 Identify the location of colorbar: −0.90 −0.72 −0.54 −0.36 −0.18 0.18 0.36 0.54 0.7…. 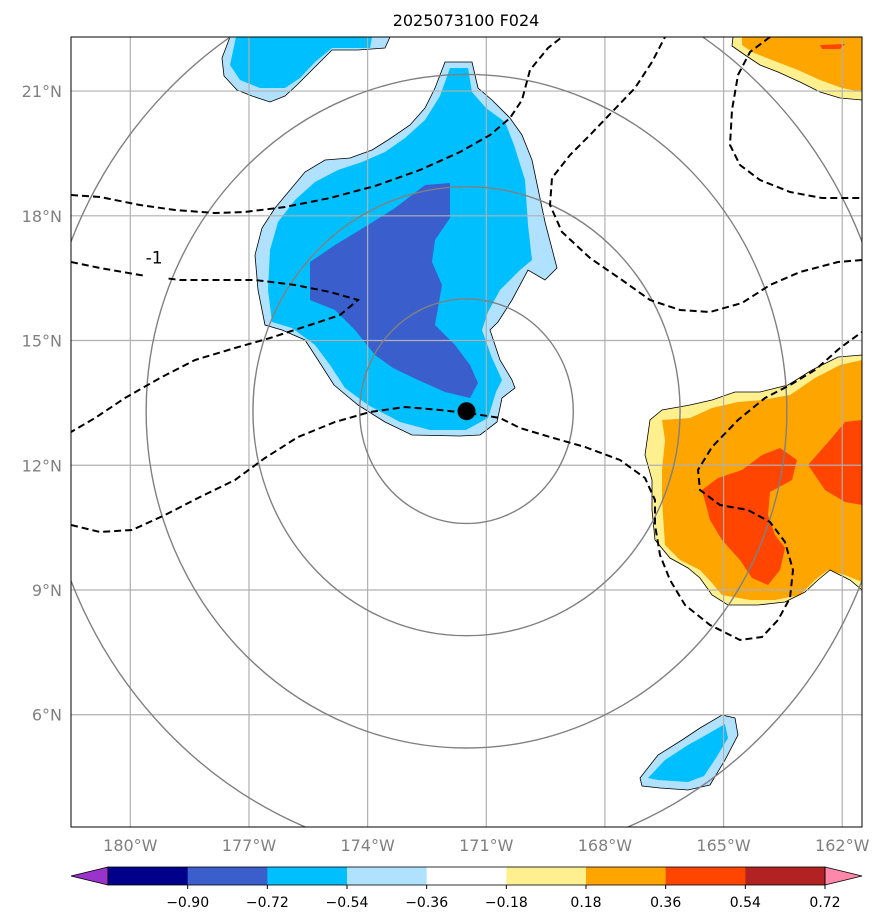
(466, 888).